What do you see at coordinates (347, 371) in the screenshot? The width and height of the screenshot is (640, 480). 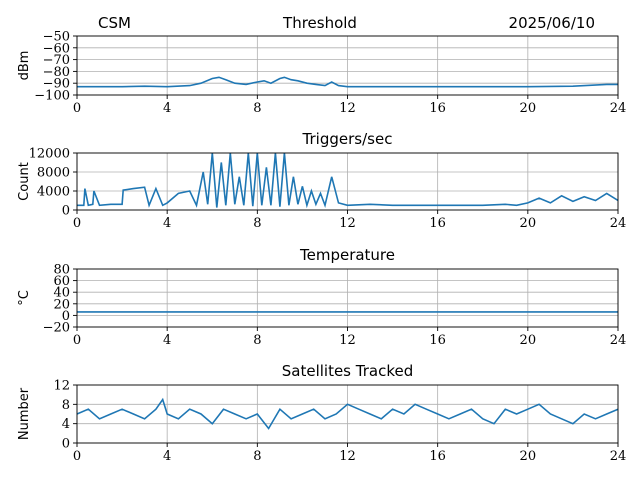 I see `chart-title: Satellites Tracked` at bounding box center [347, 371].